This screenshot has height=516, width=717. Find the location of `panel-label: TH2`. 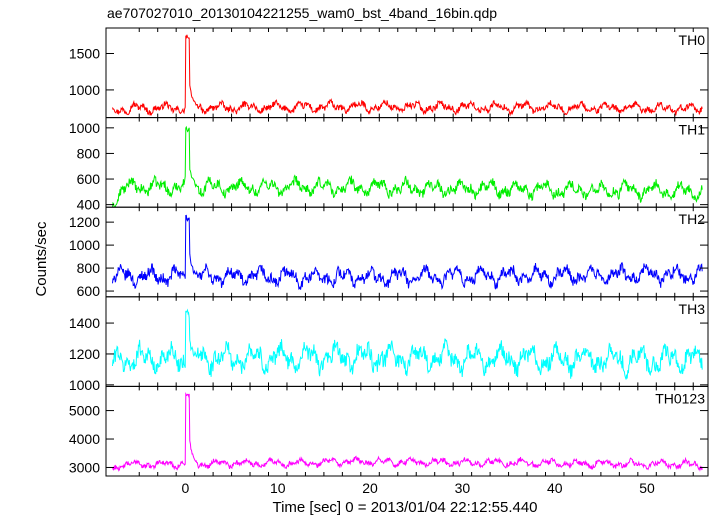

panel-label: TH2 is located at coordinates (692, 219).